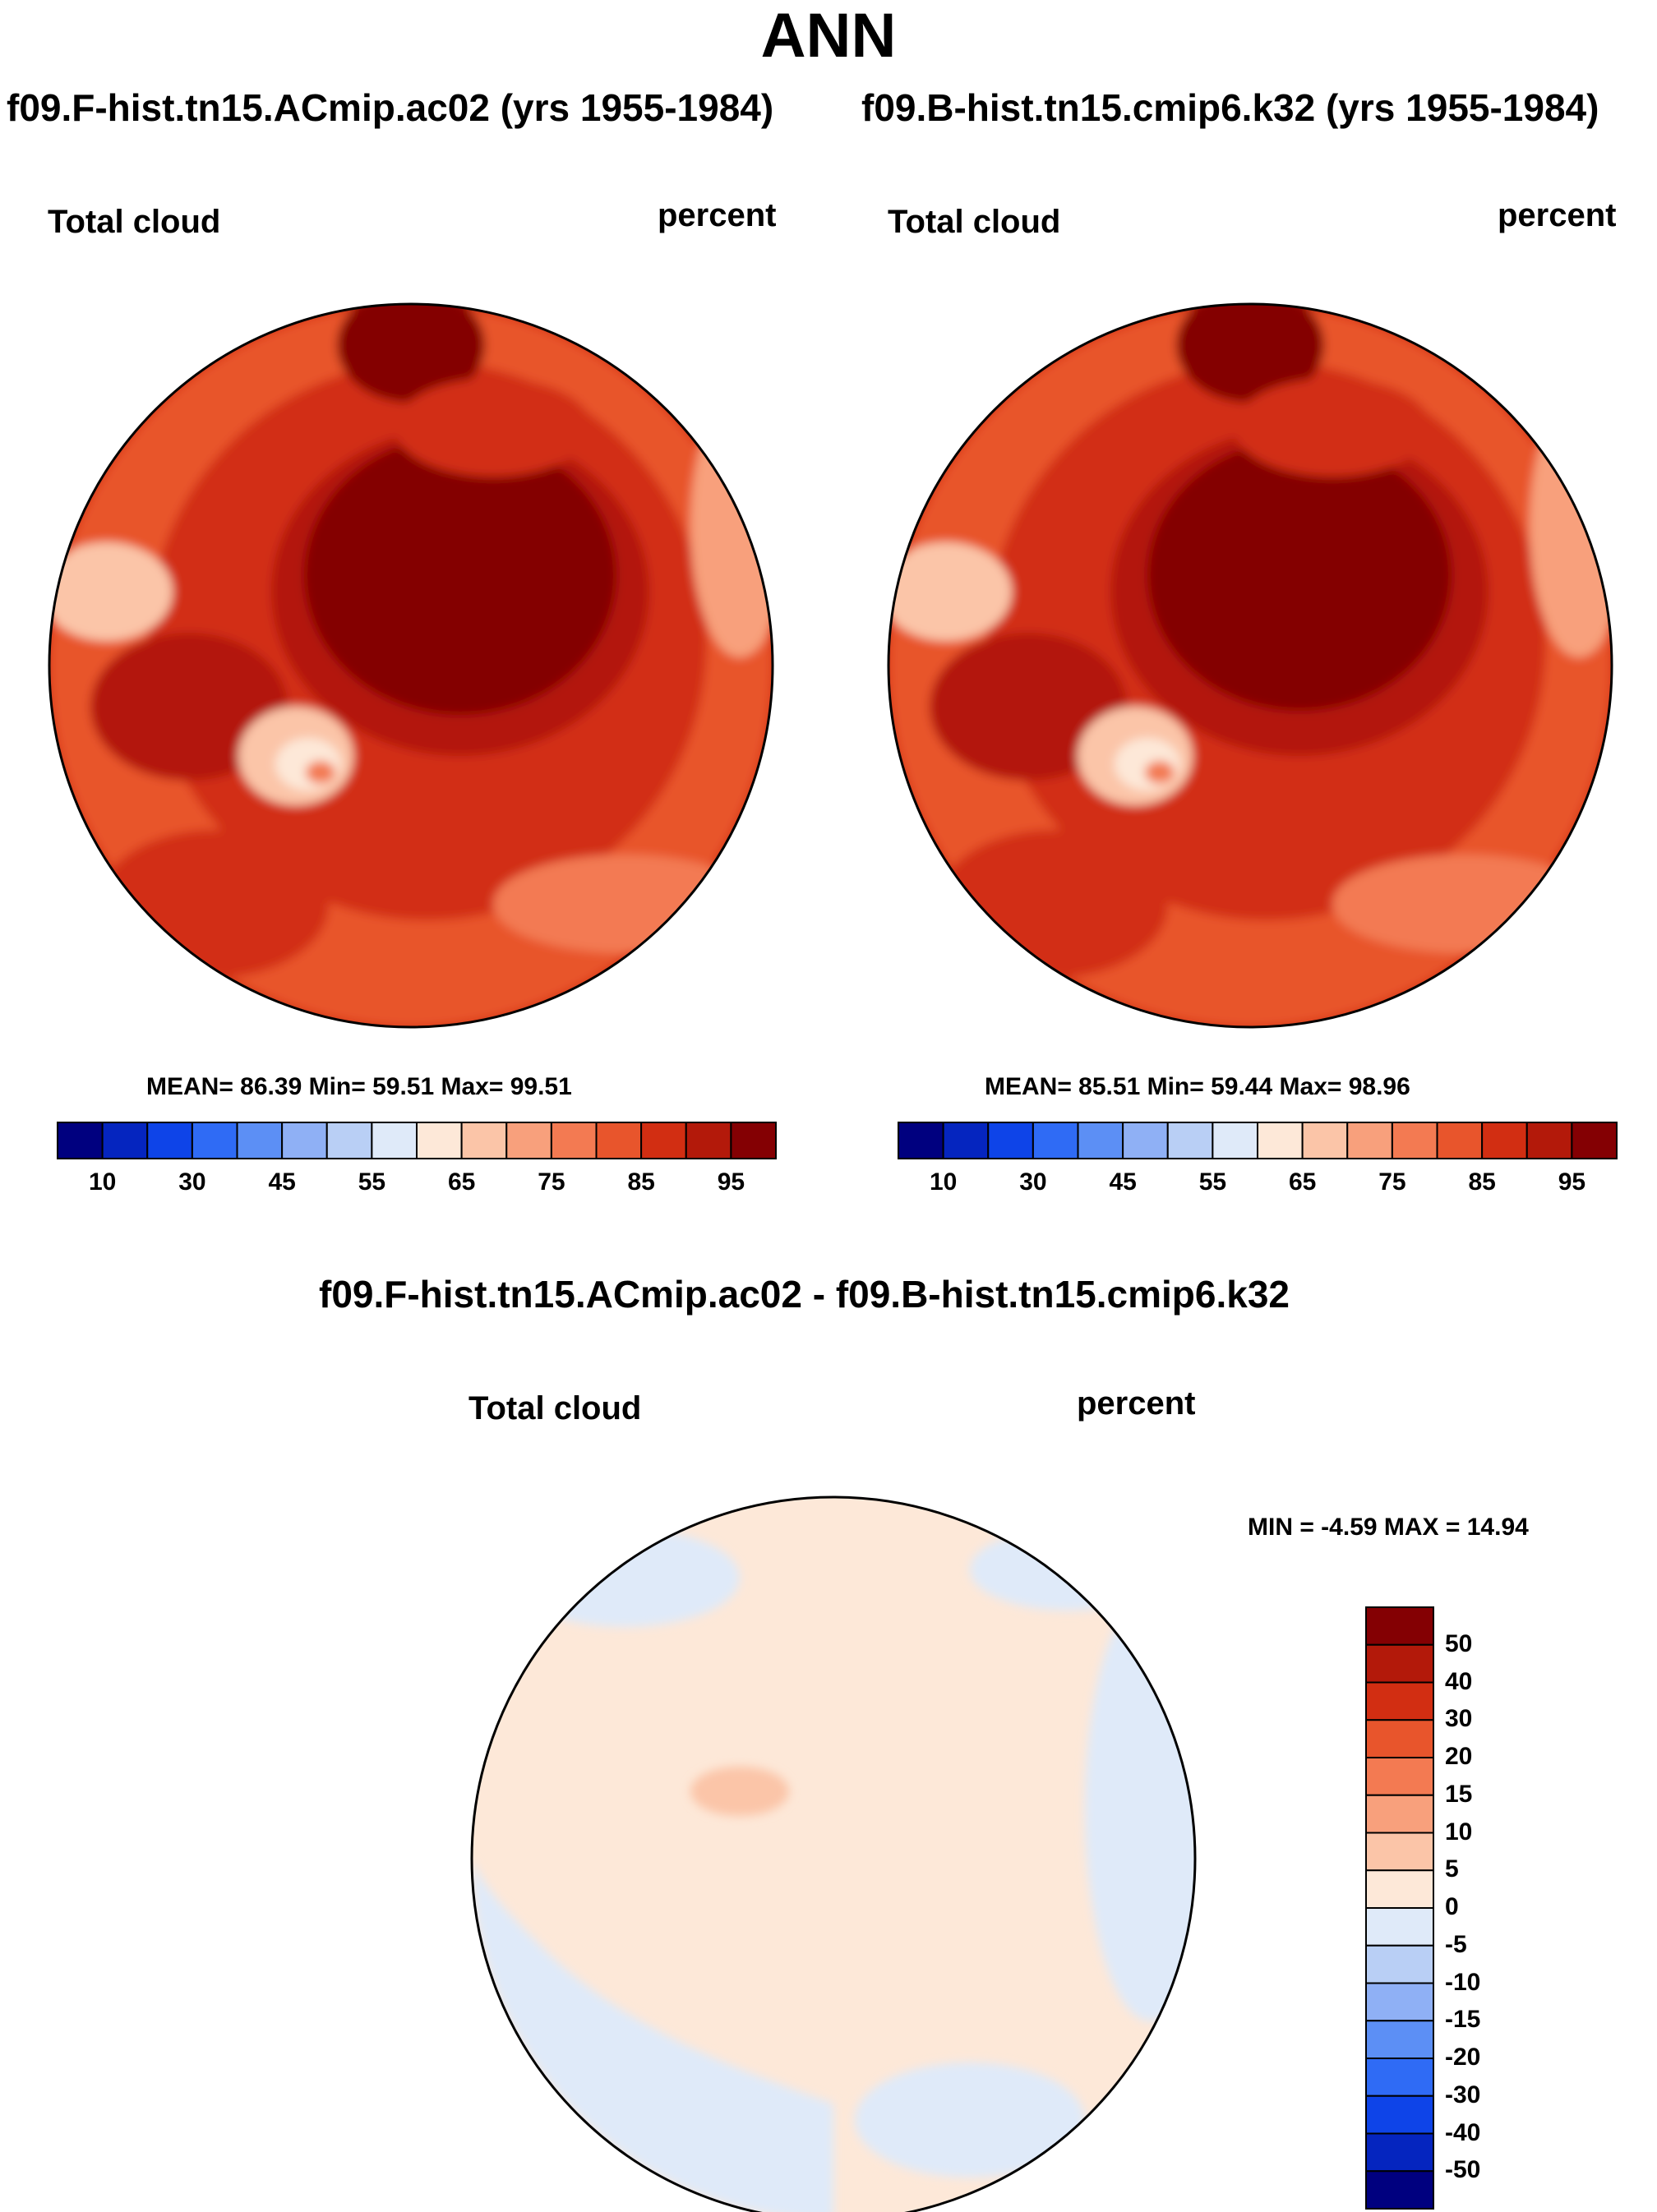  What do you see at coordinates (1463, 2057) in the screenshot?
I see `colorbar-tick-label: -20` at bounding box center [1463, 2057].